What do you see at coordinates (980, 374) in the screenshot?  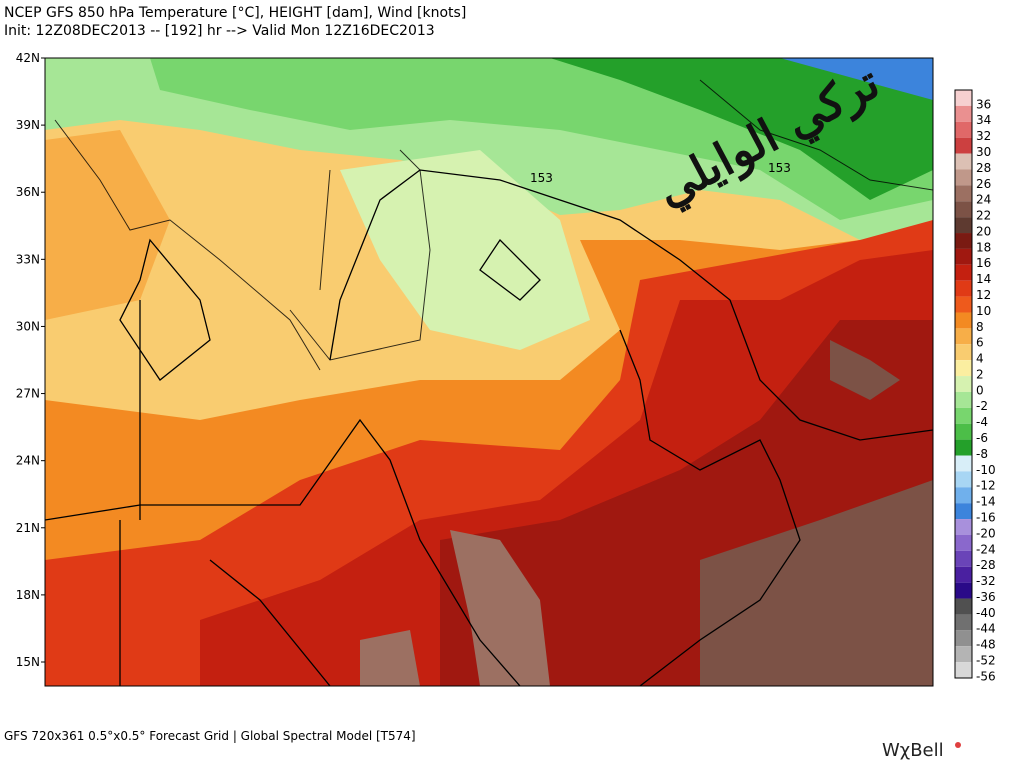 I see `colorbar-label: 2` at bounding box center [980, 374].